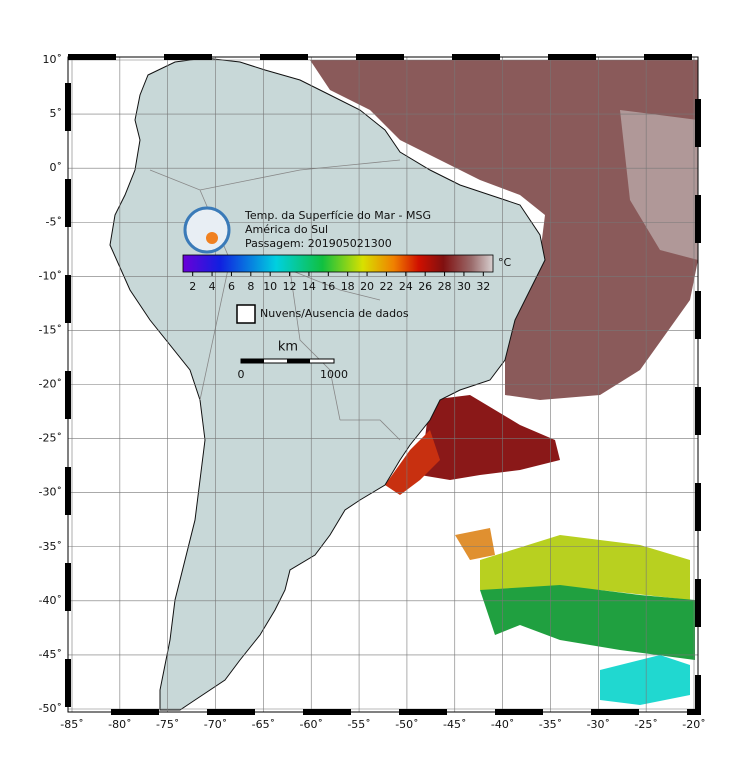  Describe the element at coordinates (50, 546) in the screenshot. I see `y-tick-label: -35˚` at that location.